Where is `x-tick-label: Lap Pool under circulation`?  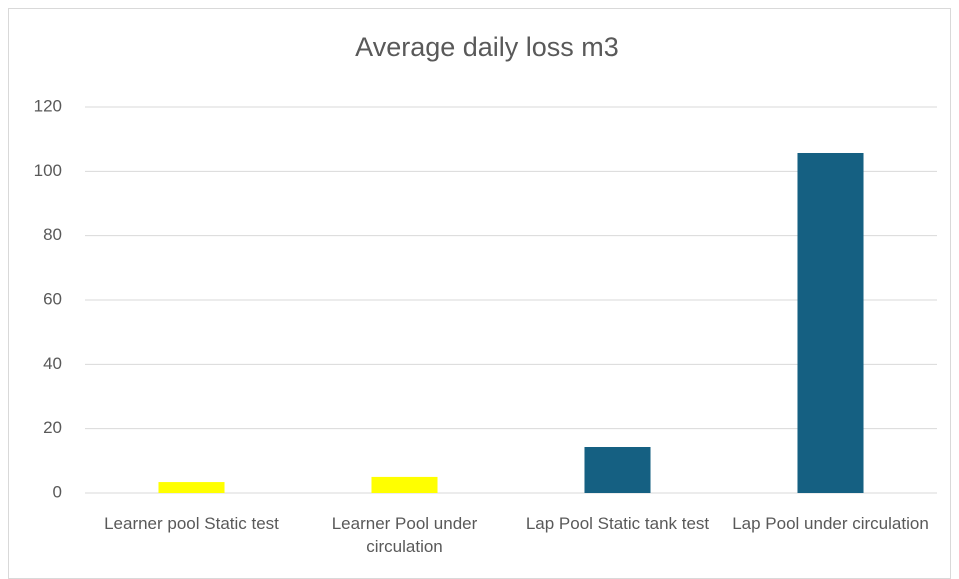
x-tick-label: Lap Pool under circulation is located at coordinates (830, 523).